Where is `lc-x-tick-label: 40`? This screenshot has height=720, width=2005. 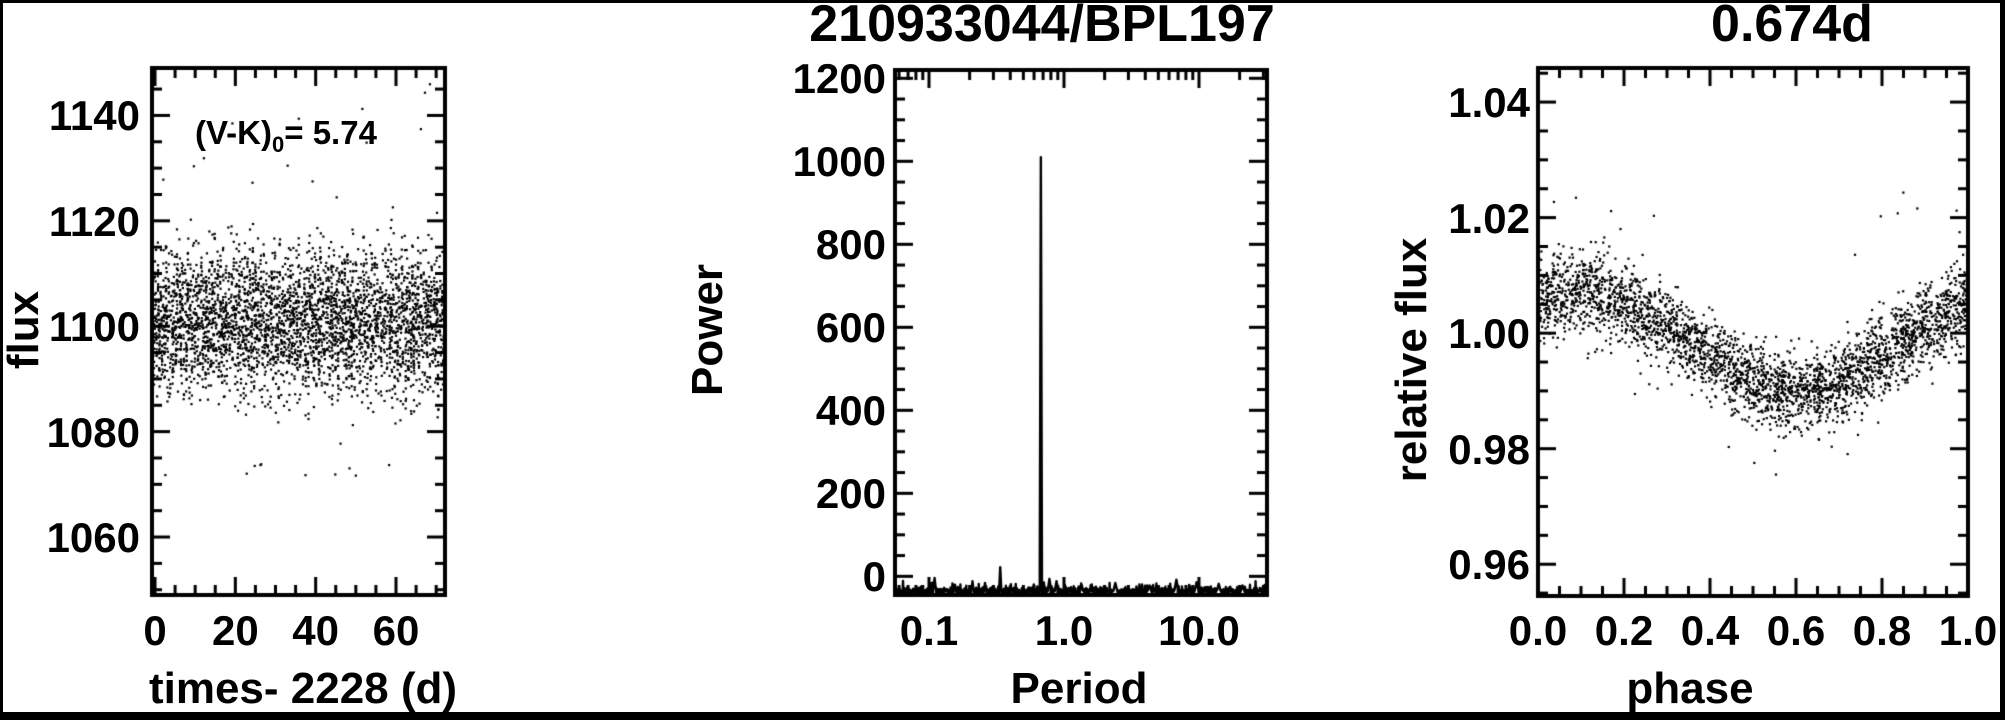
lc-x-tick-label: 40 is located at coordinates (316, 630).